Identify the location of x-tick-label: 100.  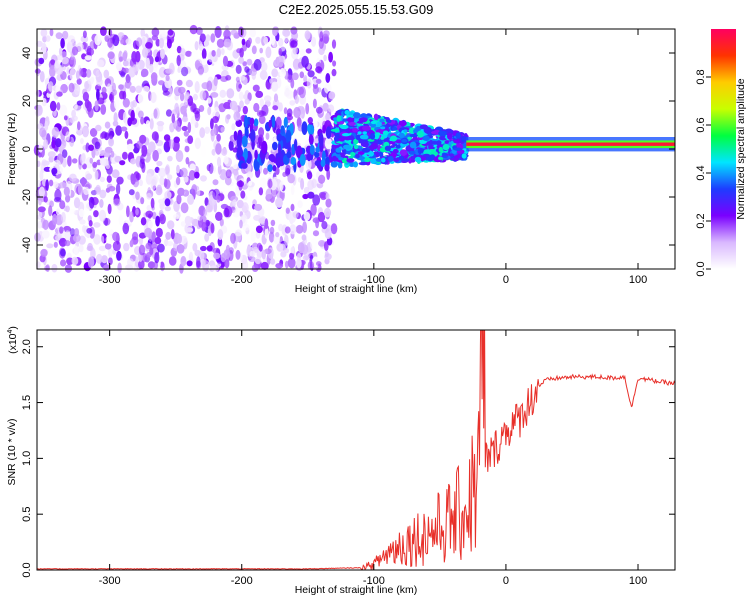
(638, 280).